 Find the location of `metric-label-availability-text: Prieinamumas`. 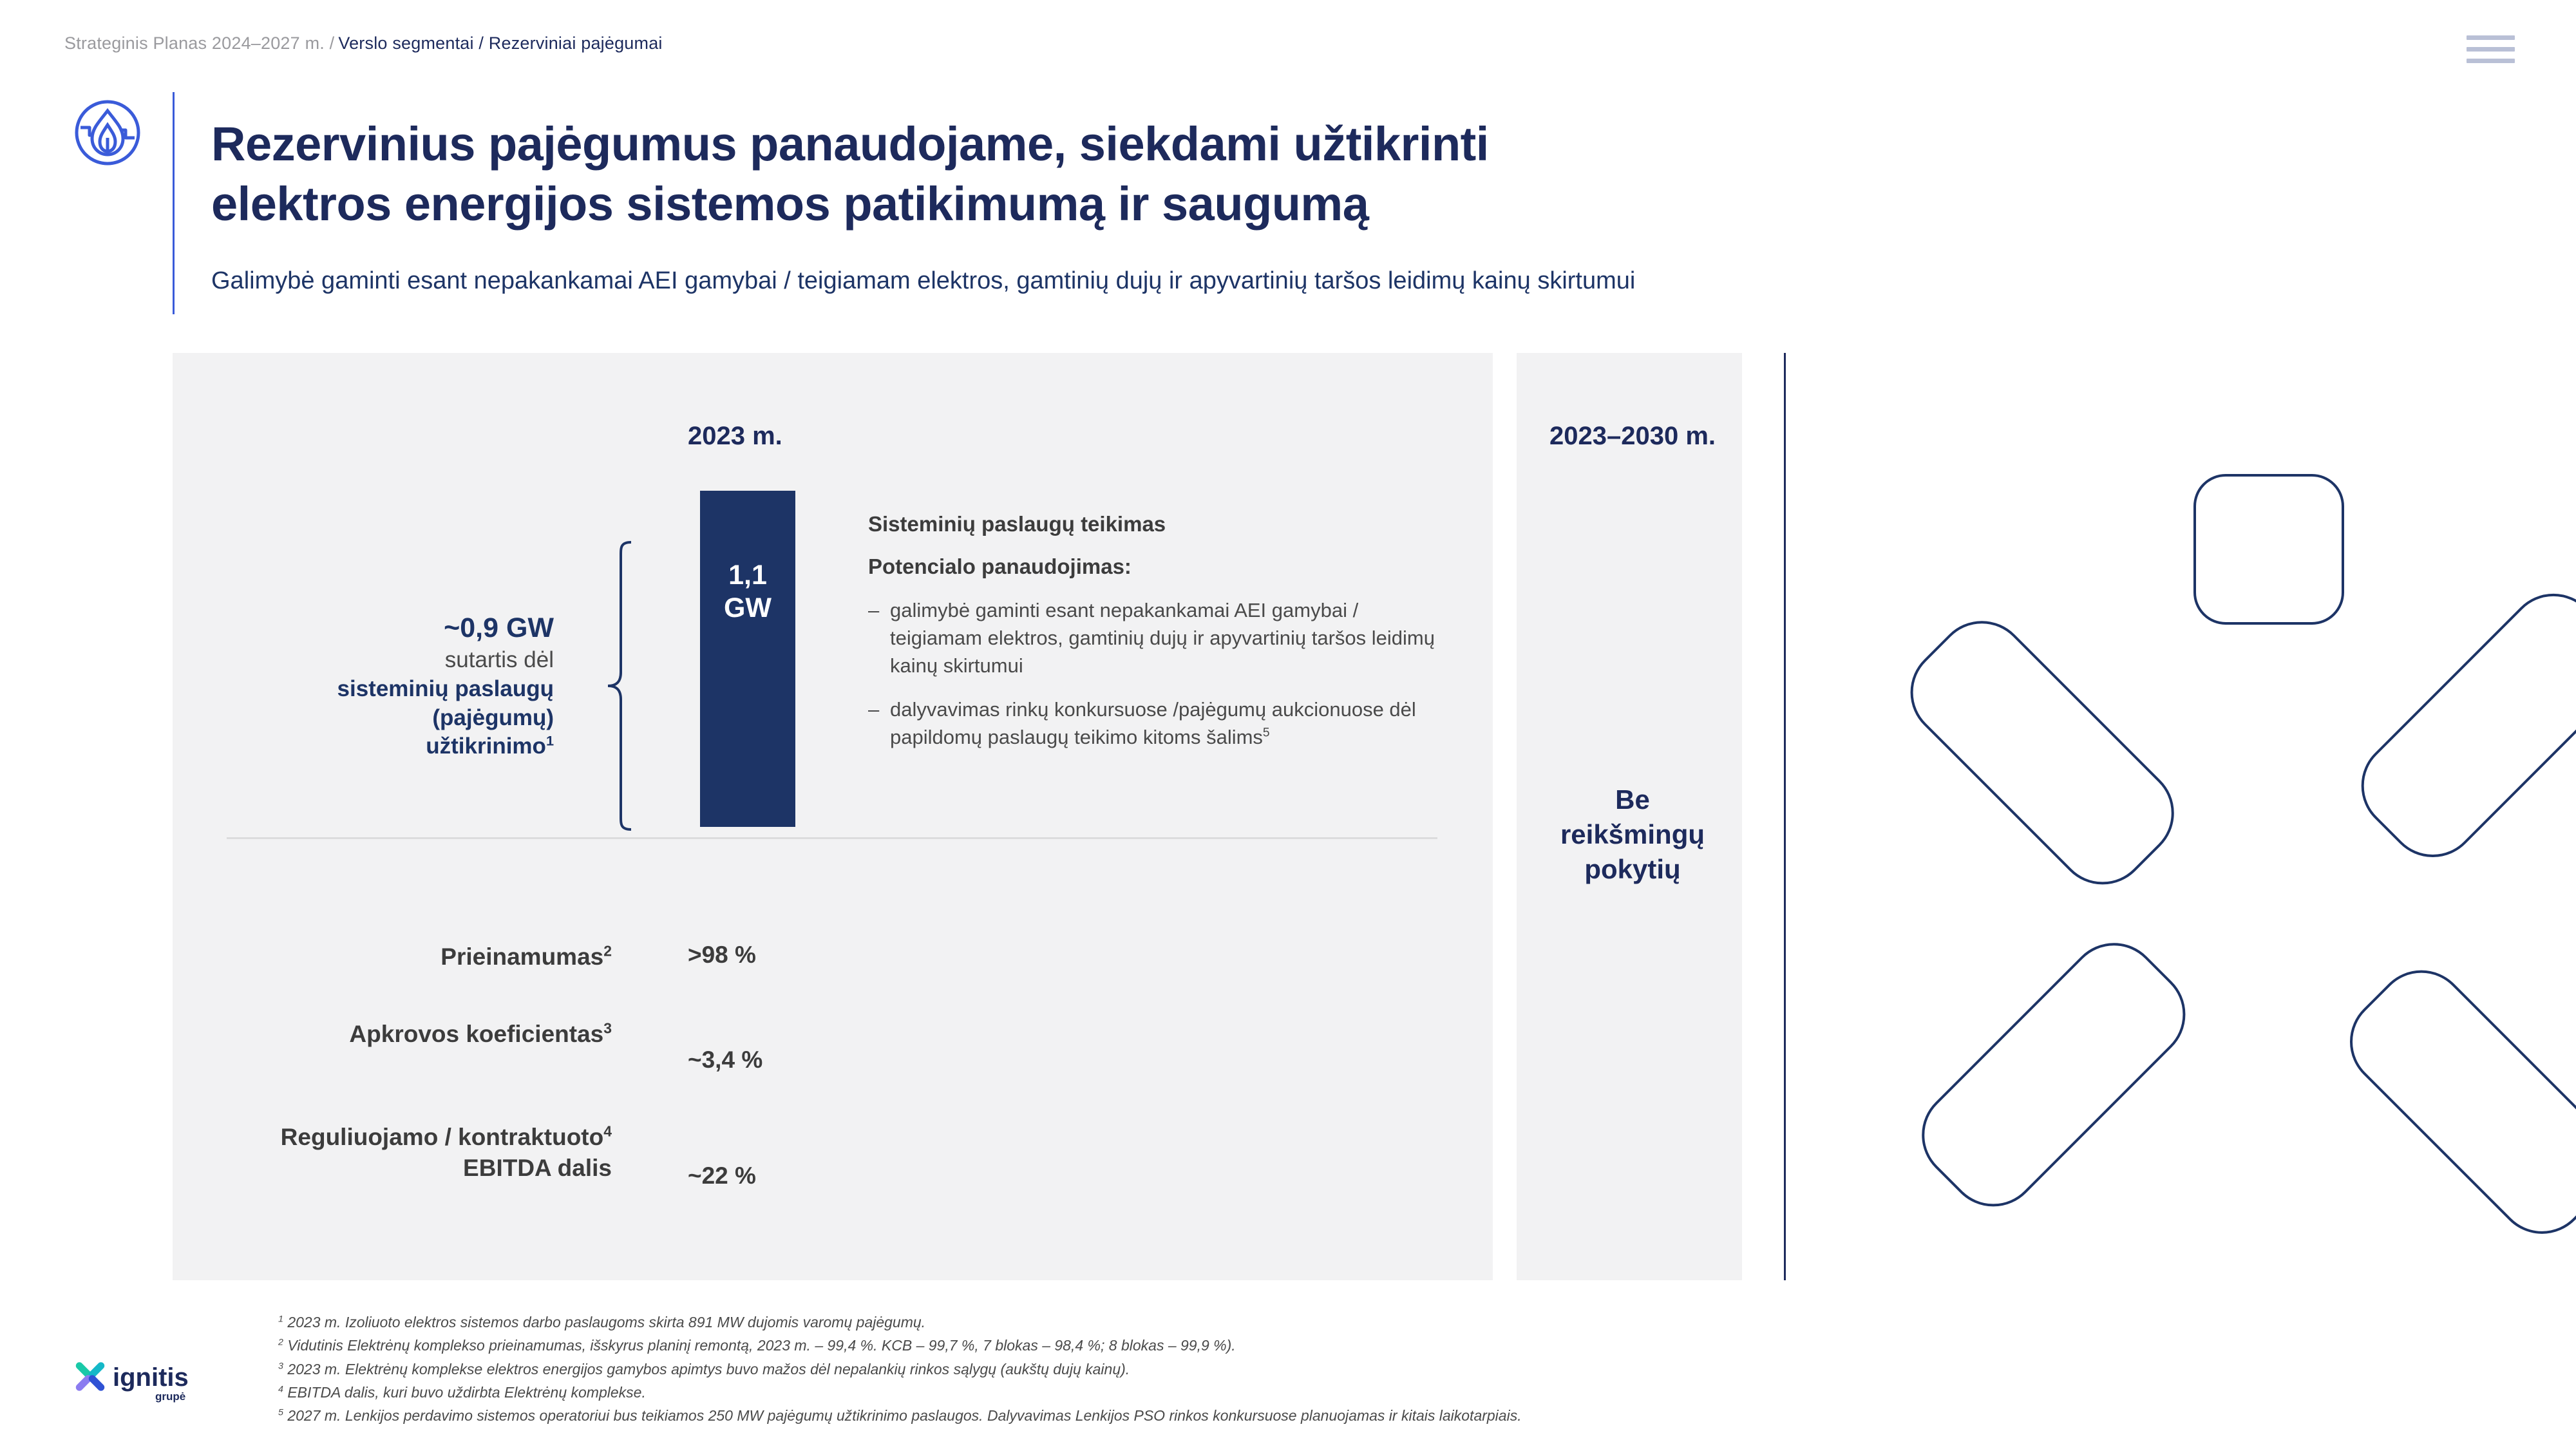

metric-label-availability-text: Prieinamumas is located at coordinates (522, 956).